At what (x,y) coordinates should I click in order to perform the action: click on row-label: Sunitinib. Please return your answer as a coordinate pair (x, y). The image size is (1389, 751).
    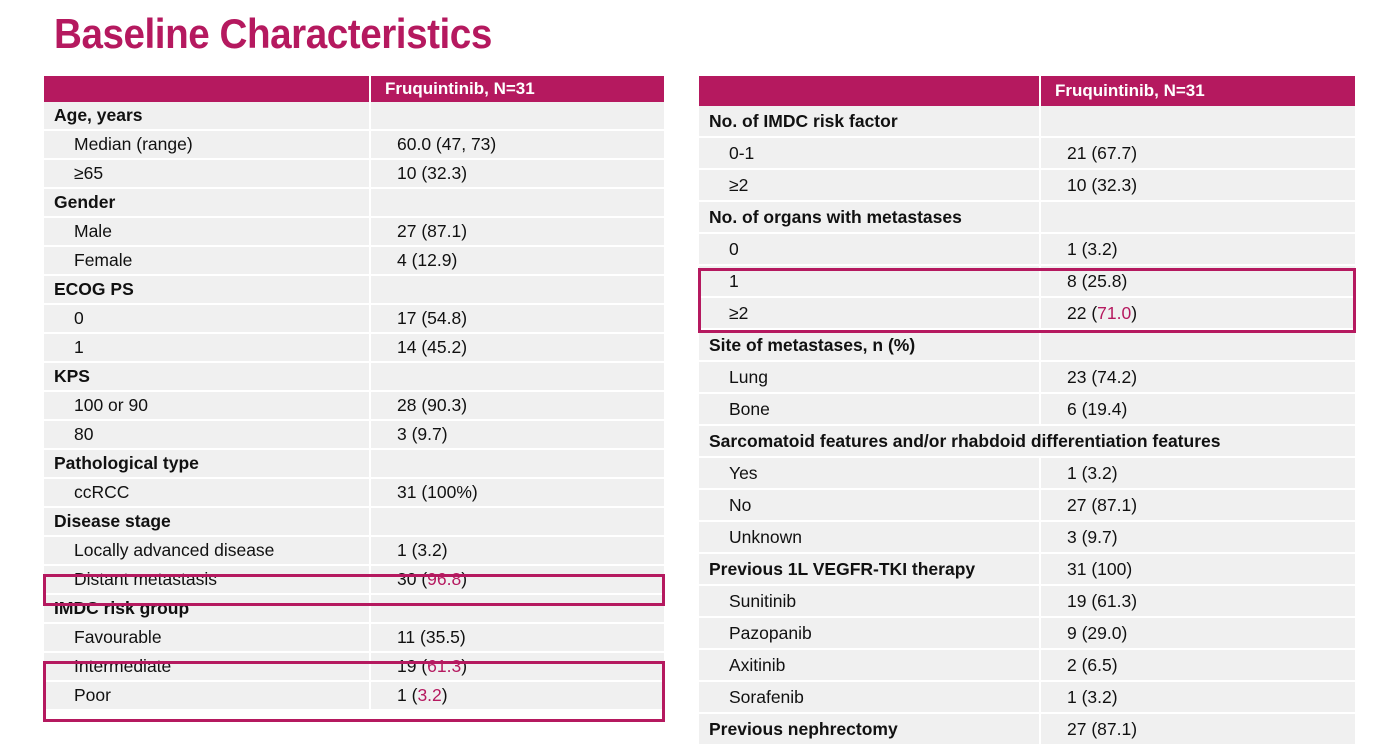
    Looking at the image, I should click on (869, 600).